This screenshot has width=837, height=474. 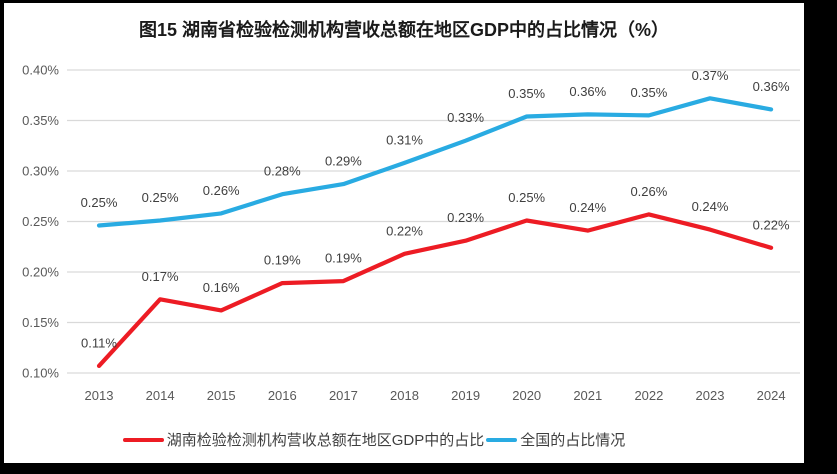 I want to click on y-axis-tick-label: 0.40%, so click(x=40, y=70).